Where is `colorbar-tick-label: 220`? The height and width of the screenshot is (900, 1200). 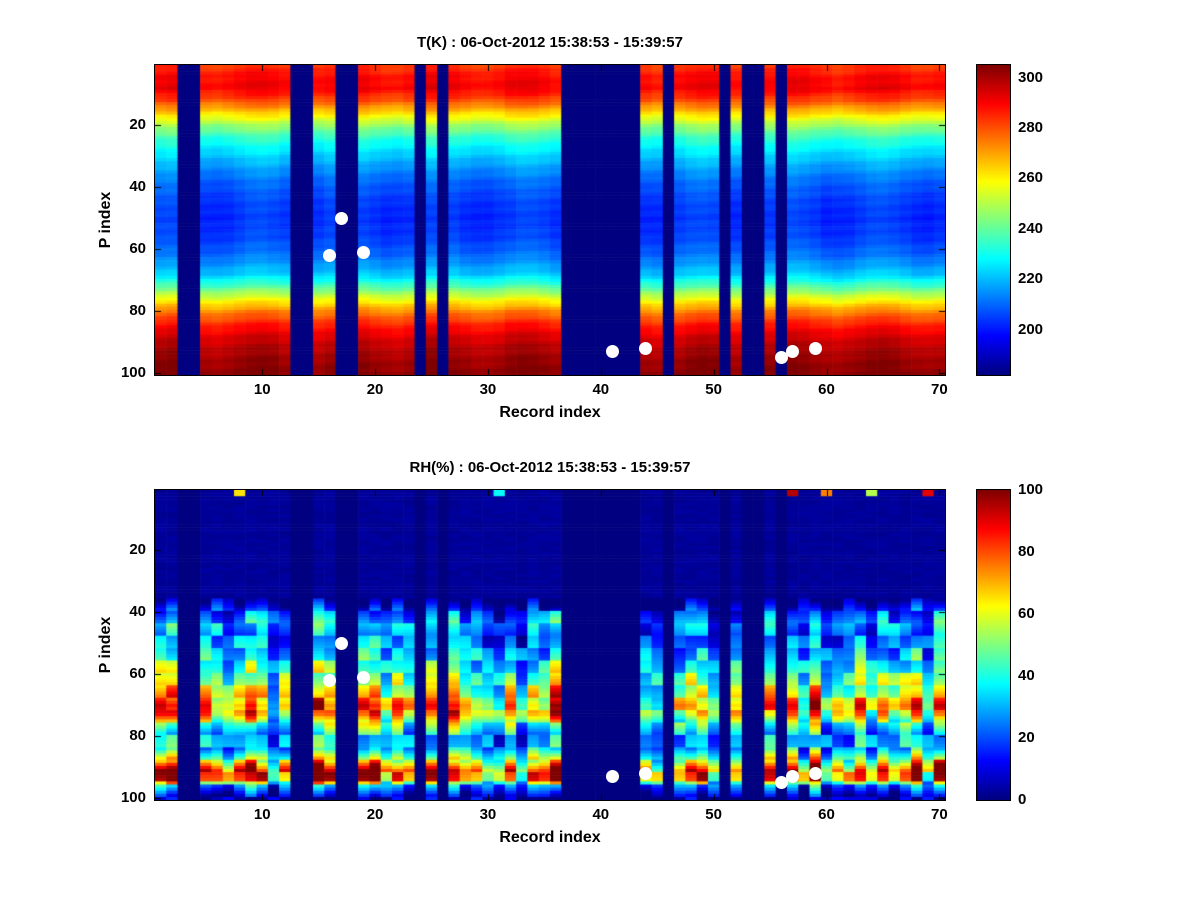 colorbar-tick-label: 220 is located at coordinates (1031, 279).